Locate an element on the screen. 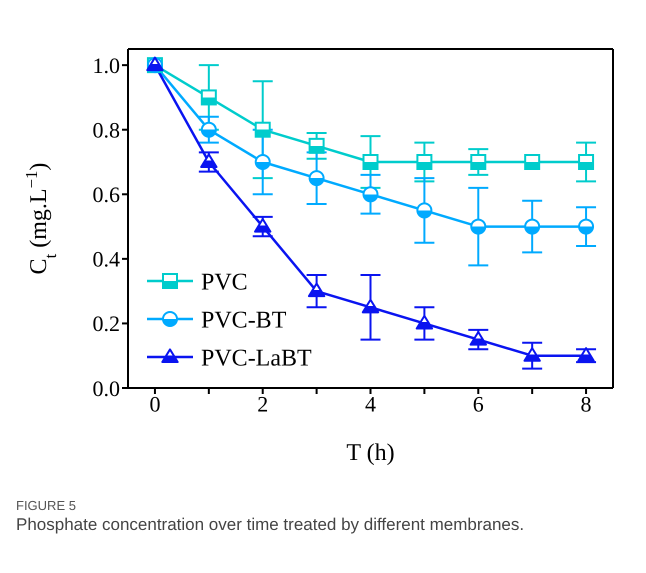 This screenshot has width=646, height=573. x-tick-label: 6 is located at coordinates (478, 404).